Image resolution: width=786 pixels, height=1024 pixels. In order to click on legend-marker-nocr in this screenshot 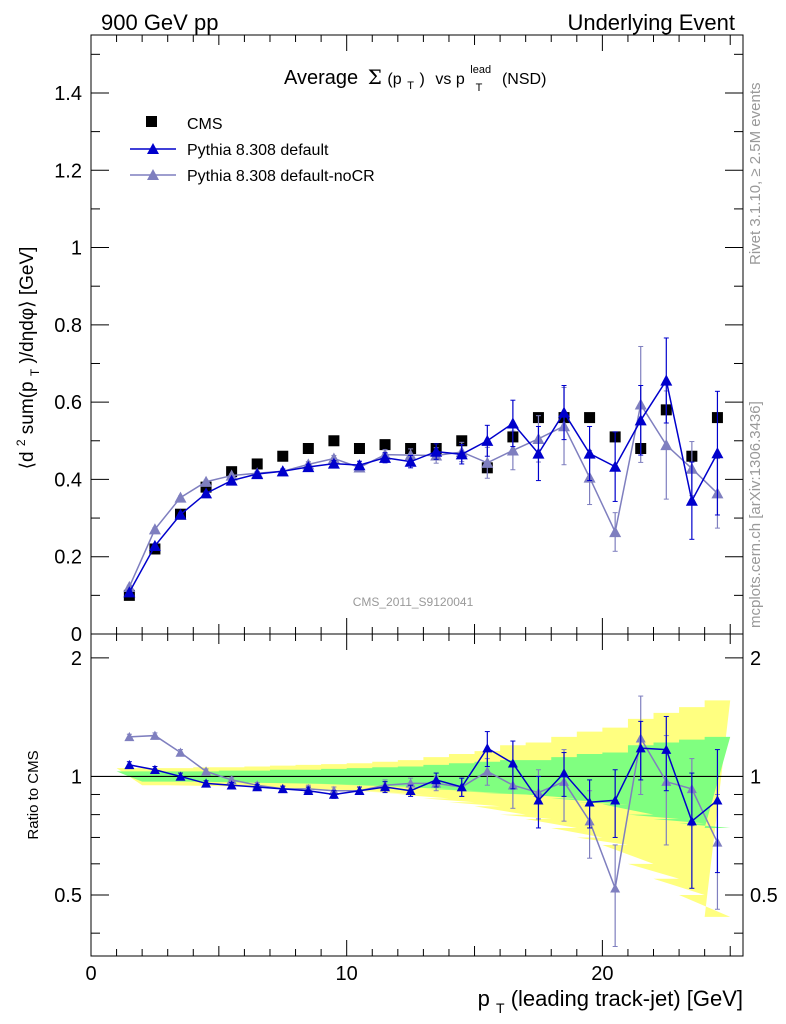, I will do `click(153, 174)`.